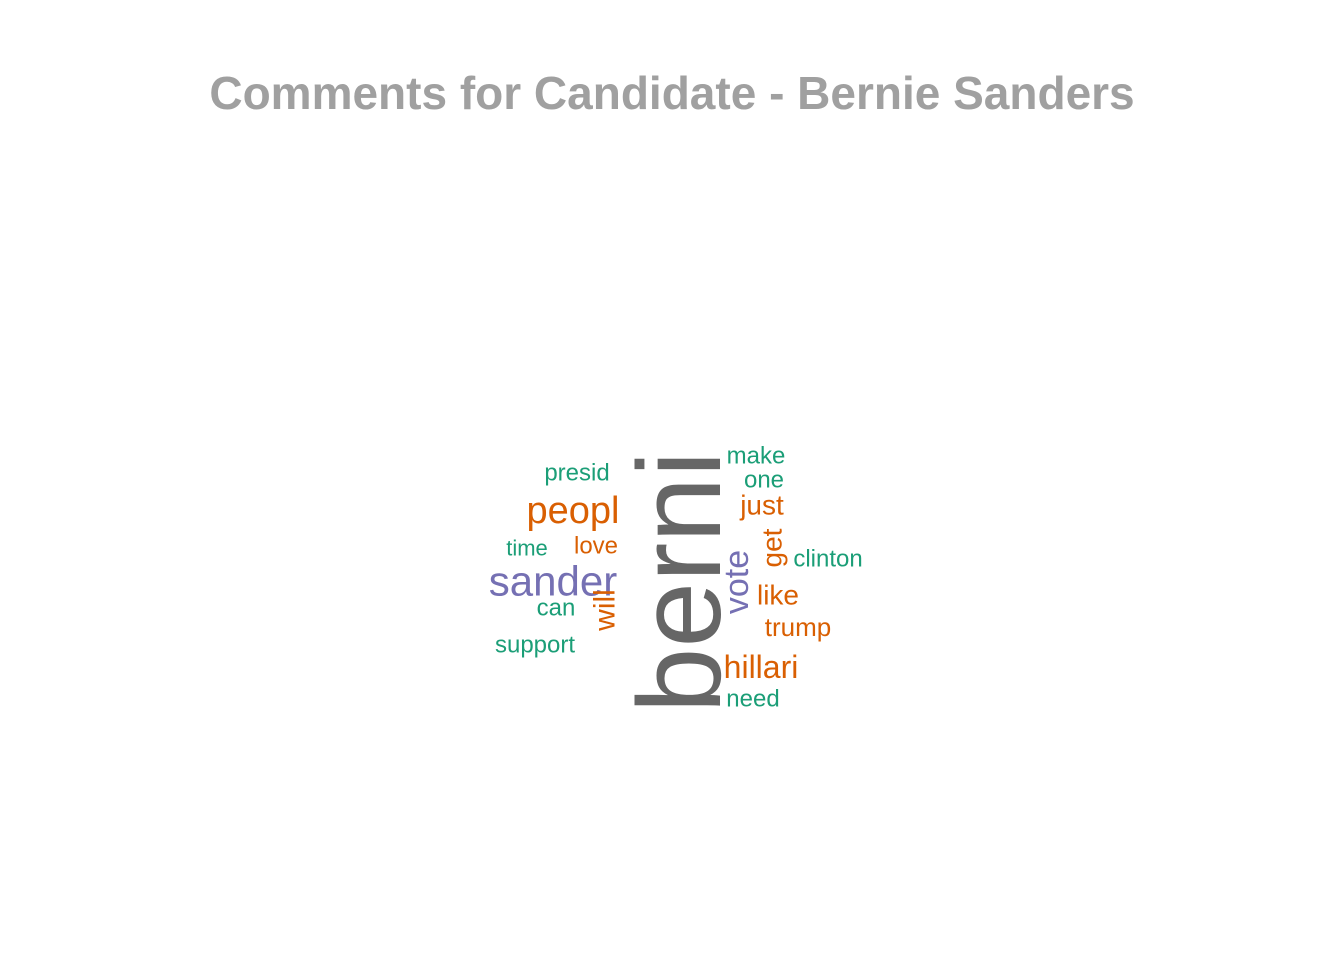 The height and width of the screenshot is (960, 1344). I want to click on word-one: one, so click(764, 480).